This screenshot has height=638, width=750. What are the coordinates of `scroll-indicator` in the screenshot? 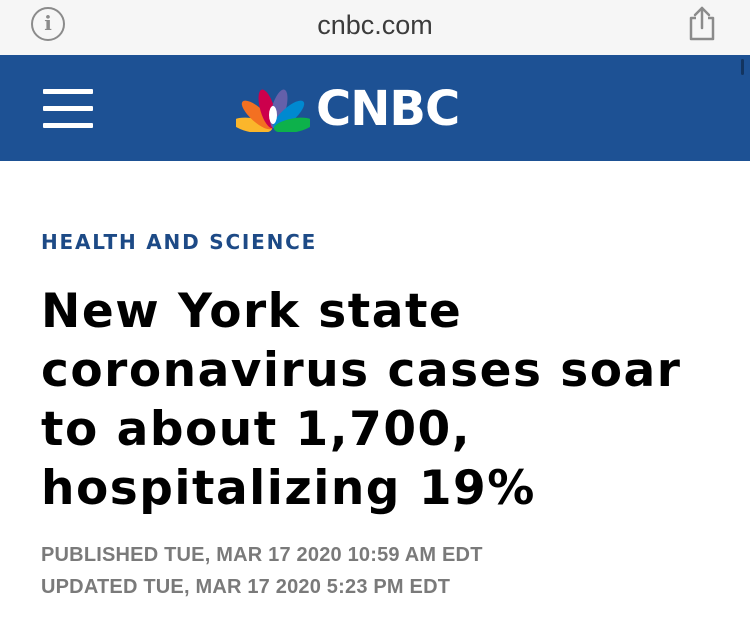 It's located at (742, 67).